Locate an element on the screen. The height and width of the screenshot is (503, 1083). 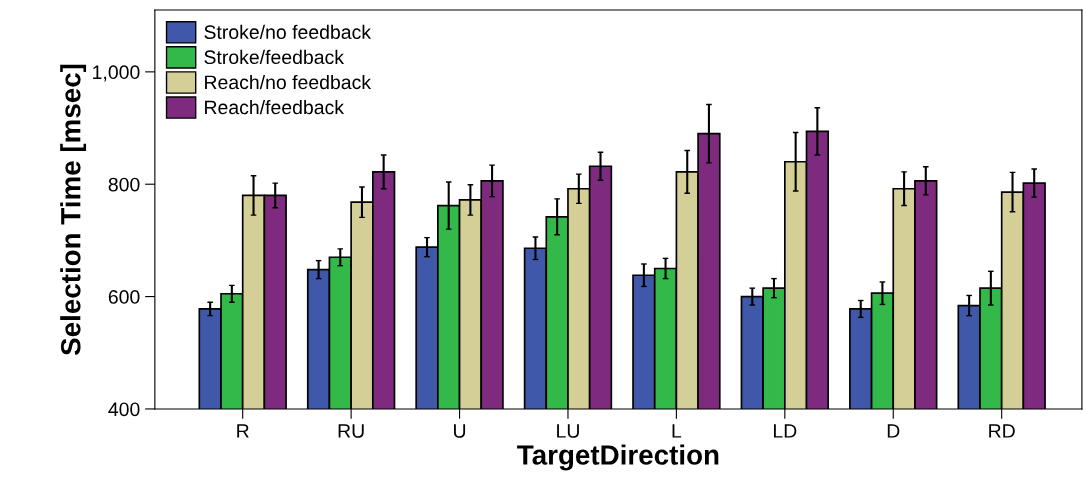
y-tick-label: 800 is located at coordinates (124, 184).